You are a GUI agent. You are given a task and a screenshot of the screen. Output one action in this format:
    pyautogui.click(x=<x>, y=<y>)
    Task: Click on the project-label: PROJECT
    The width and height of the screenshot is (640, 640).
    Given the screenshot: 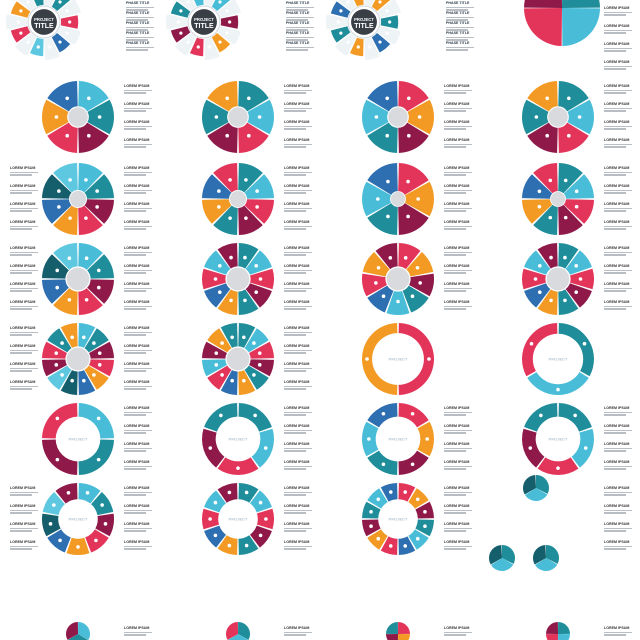 What is the action you would take?
    pyautogui.click(x=238, y=439)
    